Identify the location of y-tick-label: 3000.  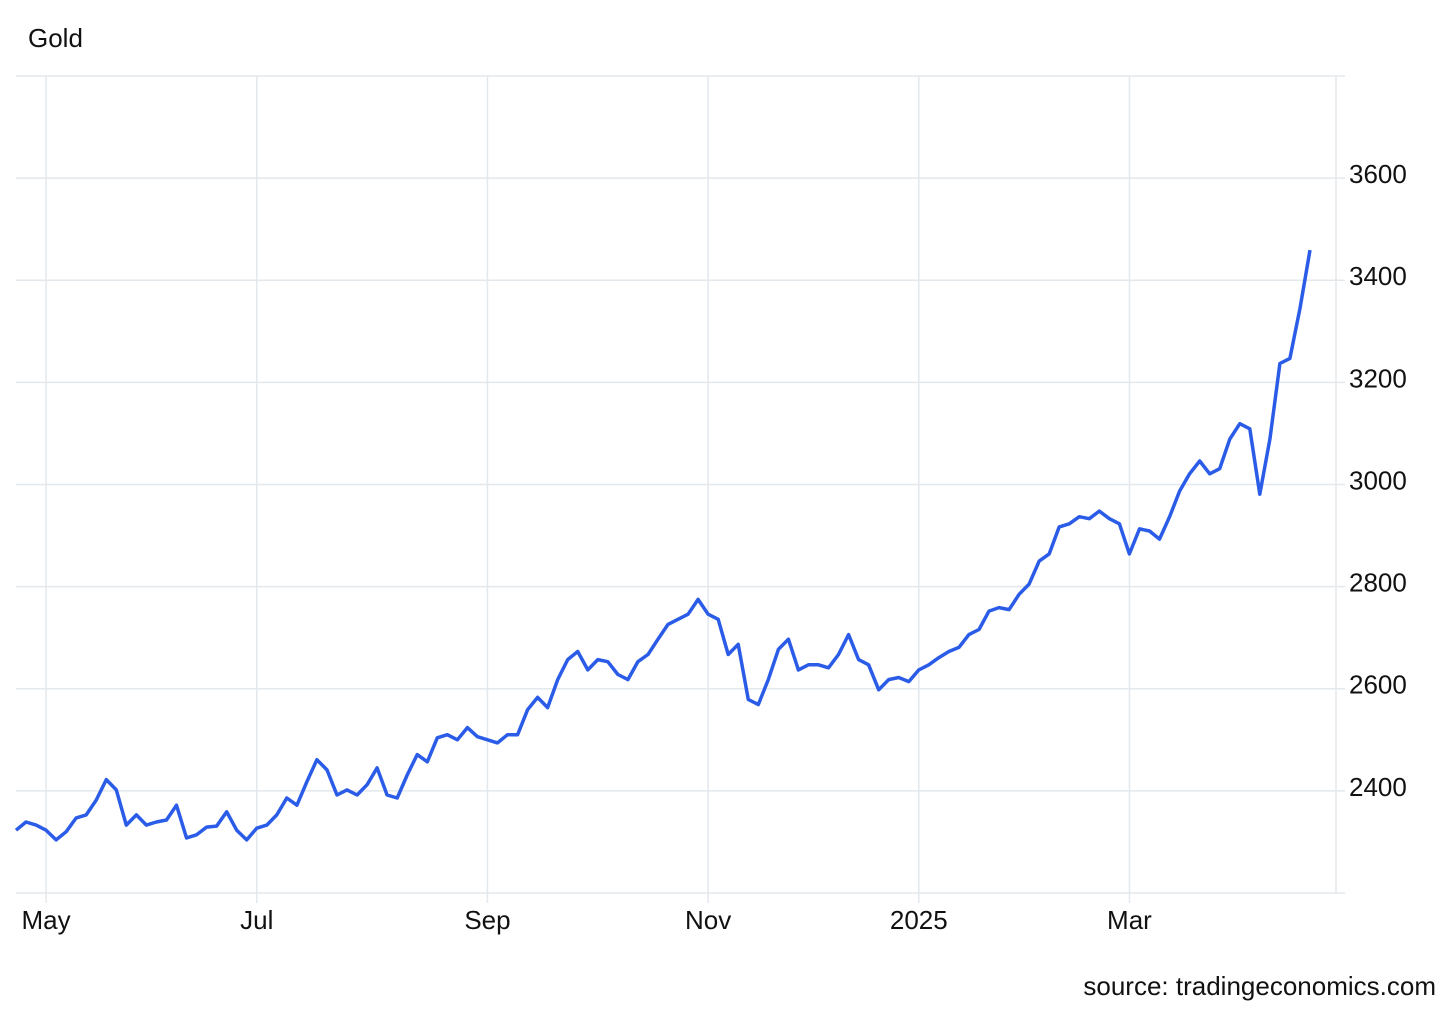
(1378, 480).